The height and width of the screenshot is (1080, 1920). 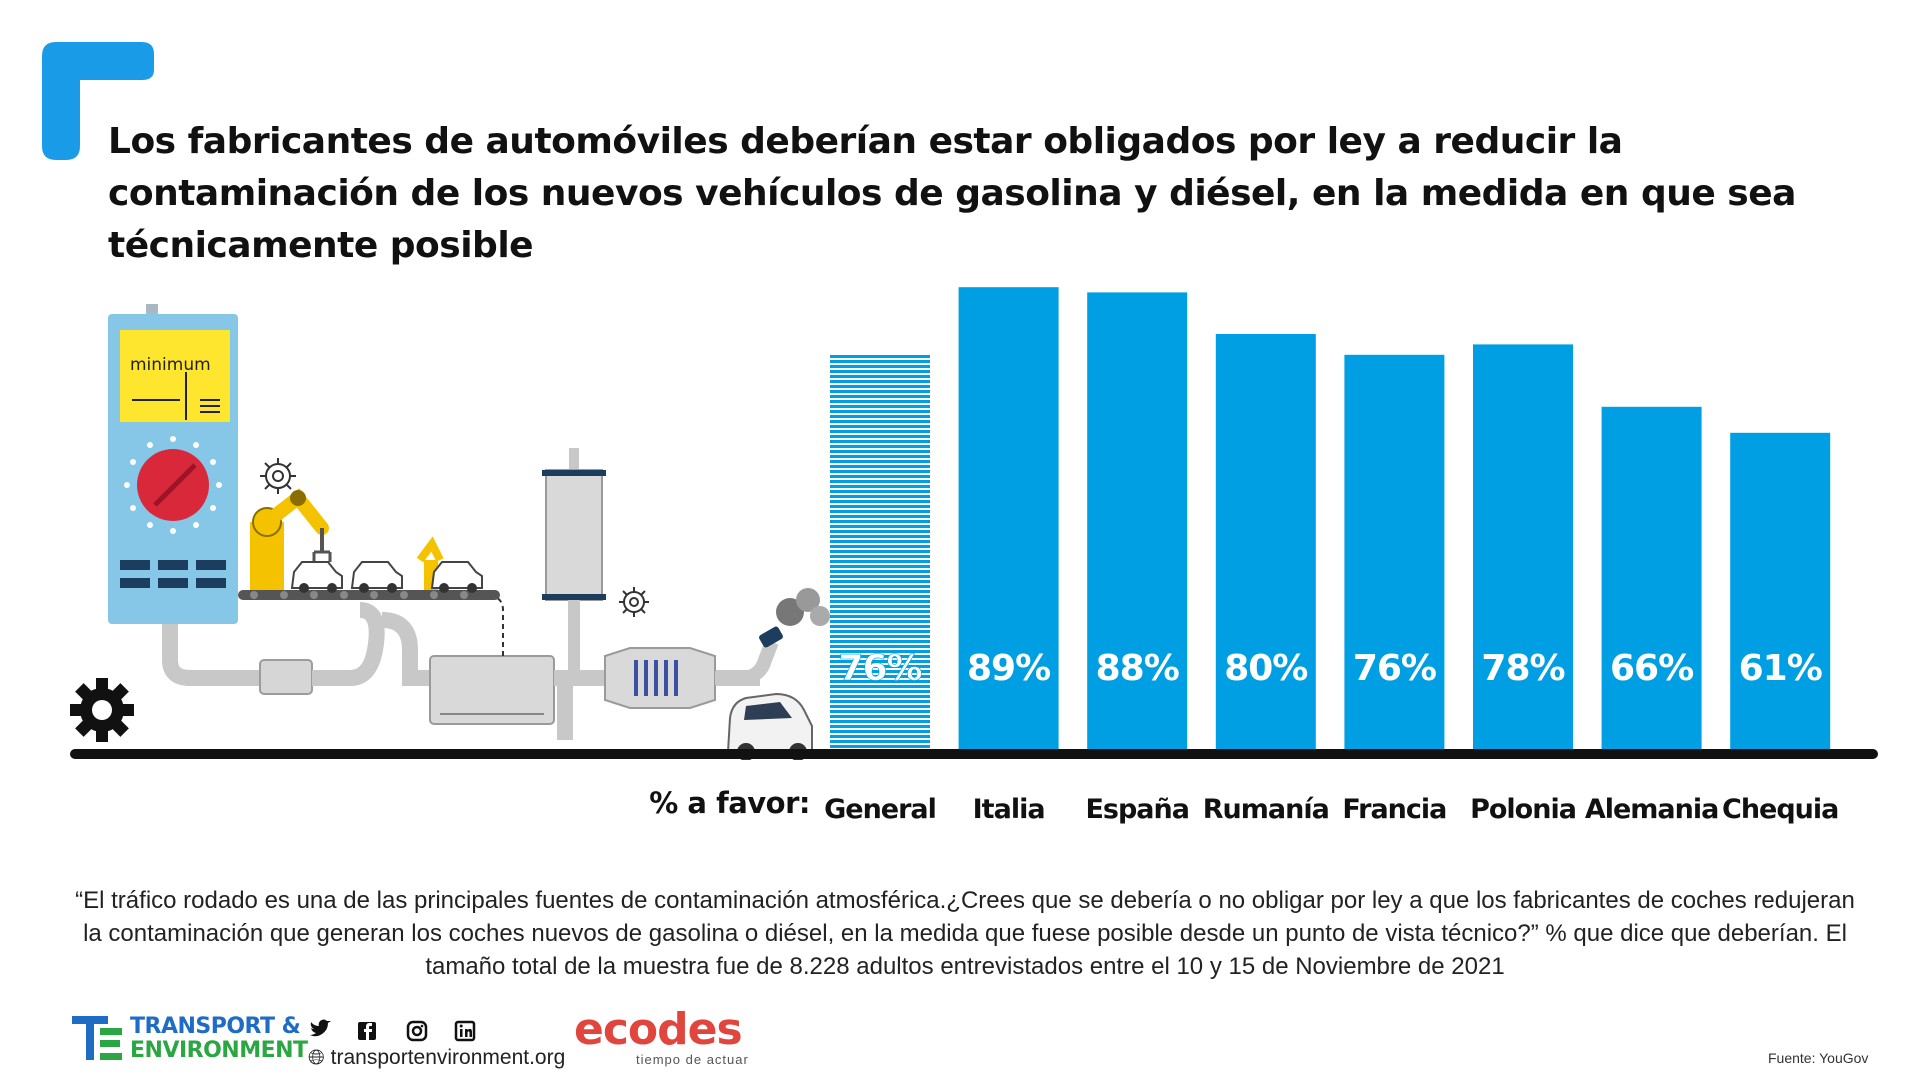 What do you see at coordinates (98, 101) in the screenshot?
I see `corner-bracket-decoration` at bounding box center [98, 101].